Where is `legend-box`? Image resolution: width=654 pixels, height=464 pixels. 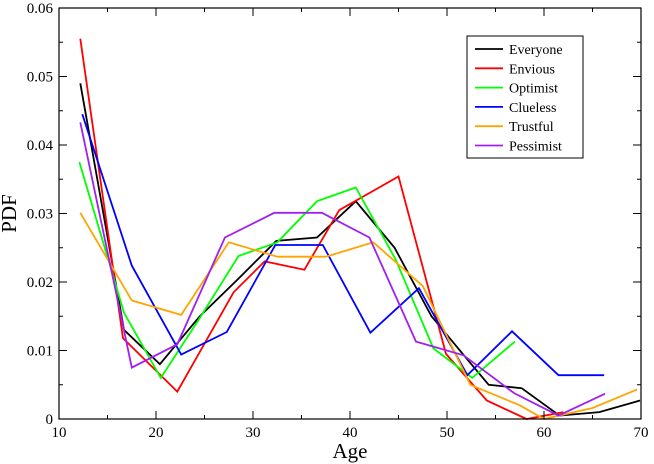 legend-box is located at coordinates (525, 97).